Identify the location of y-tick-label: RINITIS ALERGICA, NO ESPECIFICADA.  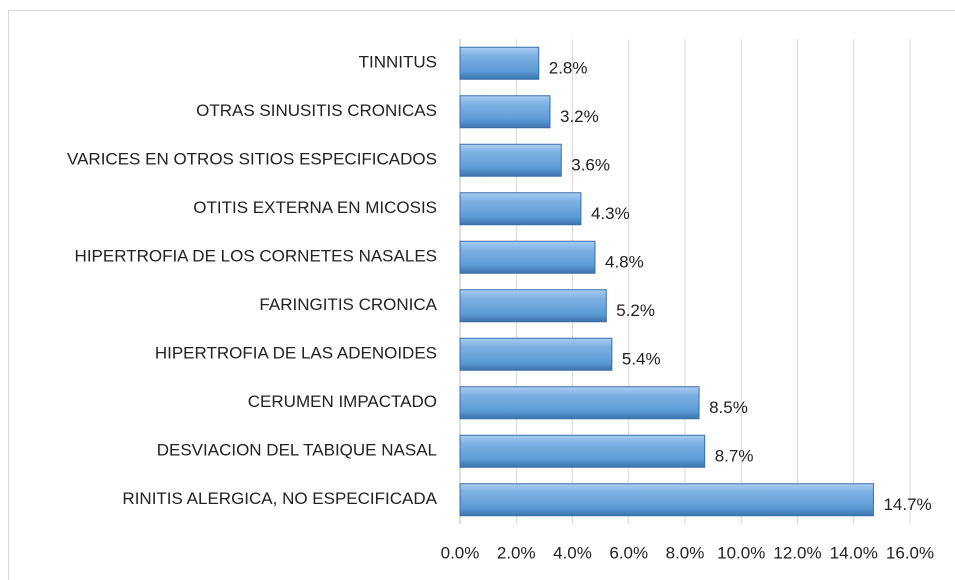
(279, 498).